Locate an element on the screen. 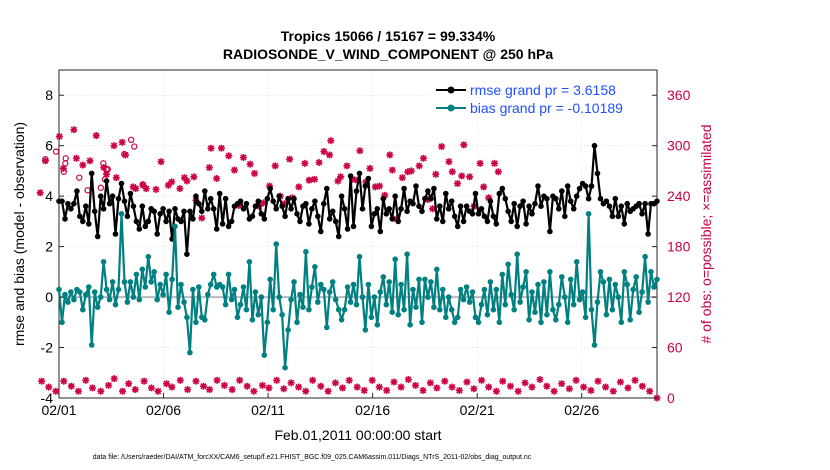  chart-title-line2: RADIOSONDE_V_WIND_COMPONENT @ 250 hPa is located at coordinates (388, 54).